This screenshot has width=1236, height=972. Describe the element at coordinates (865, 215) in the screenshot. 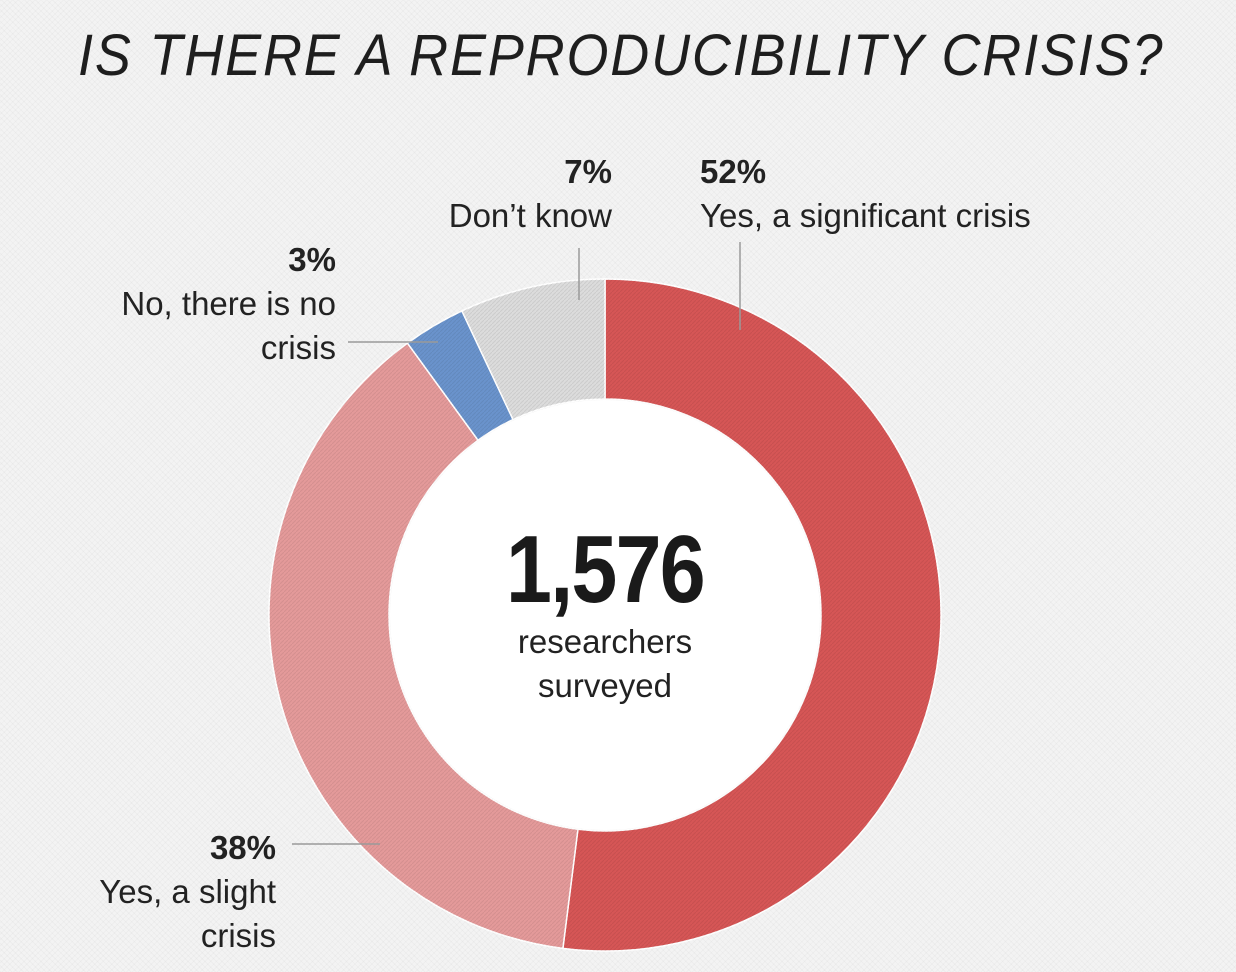

I see `text-significant-crisis: Yes, a significant crisis` at that location.